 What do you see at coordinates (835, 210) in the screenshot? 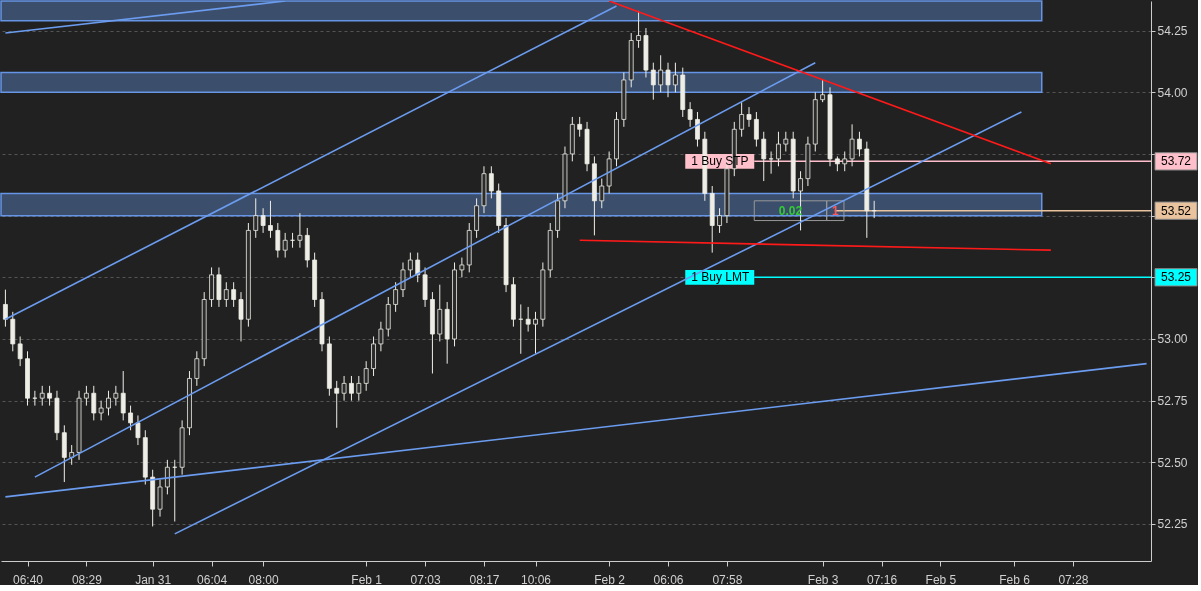
I see `annotation: 1` at bounding box center [835, 210].